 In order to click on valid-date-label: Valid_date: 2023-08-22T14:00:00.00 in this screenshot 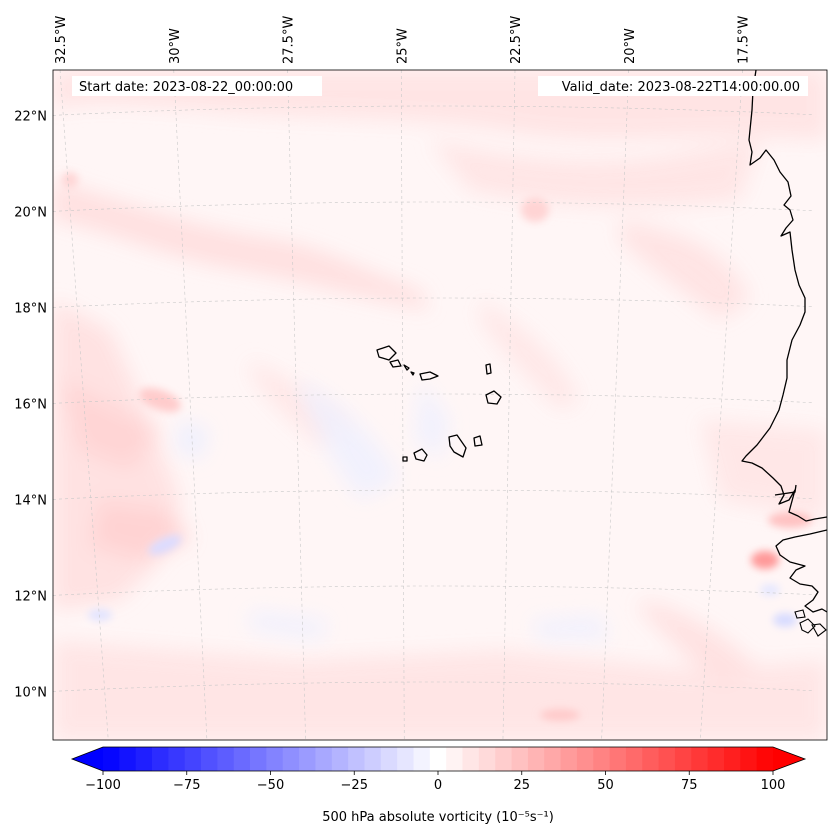, I will do `click(681, 87)`.